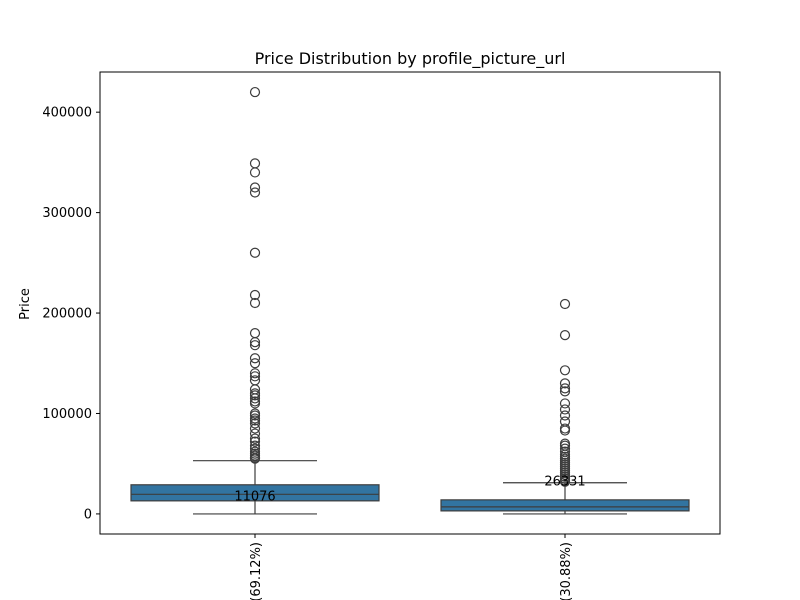  Describe the element at coordinates (67, 314) in the screenshot. I see `y-tick-label: 200000` at that location.